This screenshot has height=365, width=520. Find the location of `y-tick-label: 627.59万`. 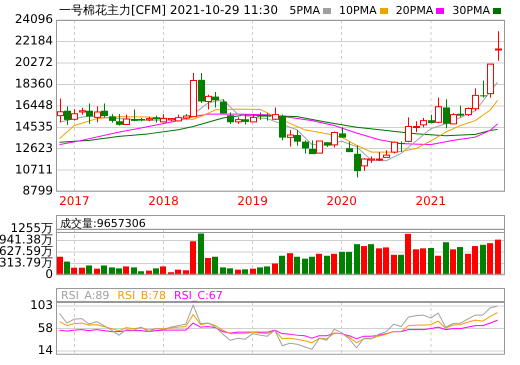

y-tick-label: 627.59万 is located at coordinates (26, 251).